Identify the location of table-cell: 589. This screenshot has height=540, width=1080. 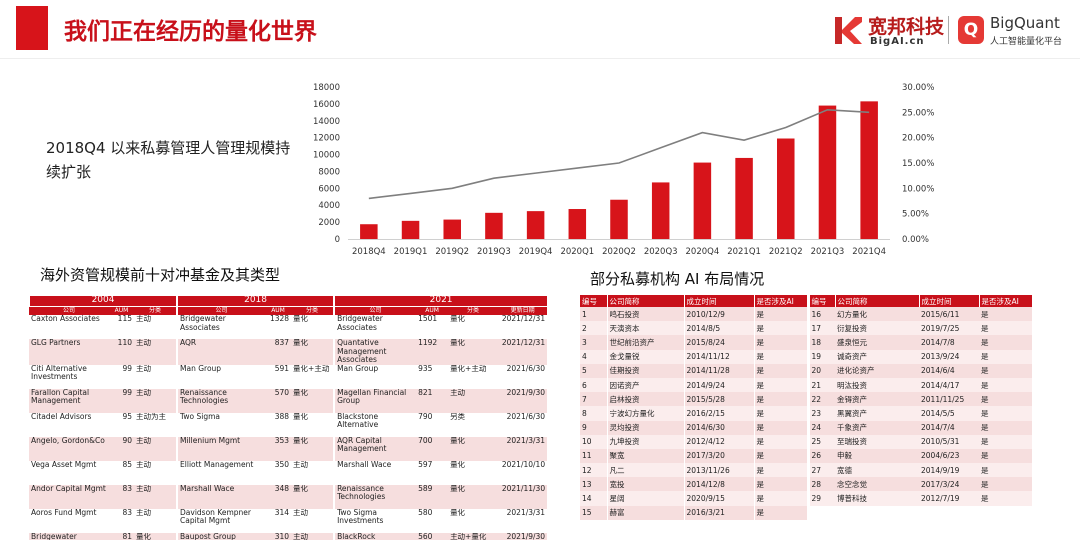
(432, 496).